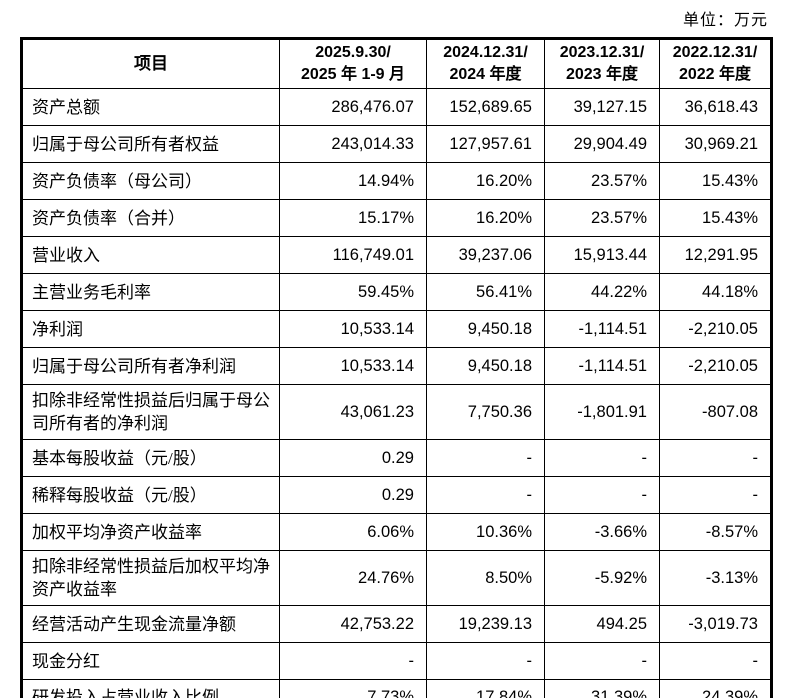 The width and height of the screenshot is (792, 698). I want to click on table-row: 研发投入占营业收入比例 7.73% 17.84% 31.39% 24.39%, so click(396, 688).